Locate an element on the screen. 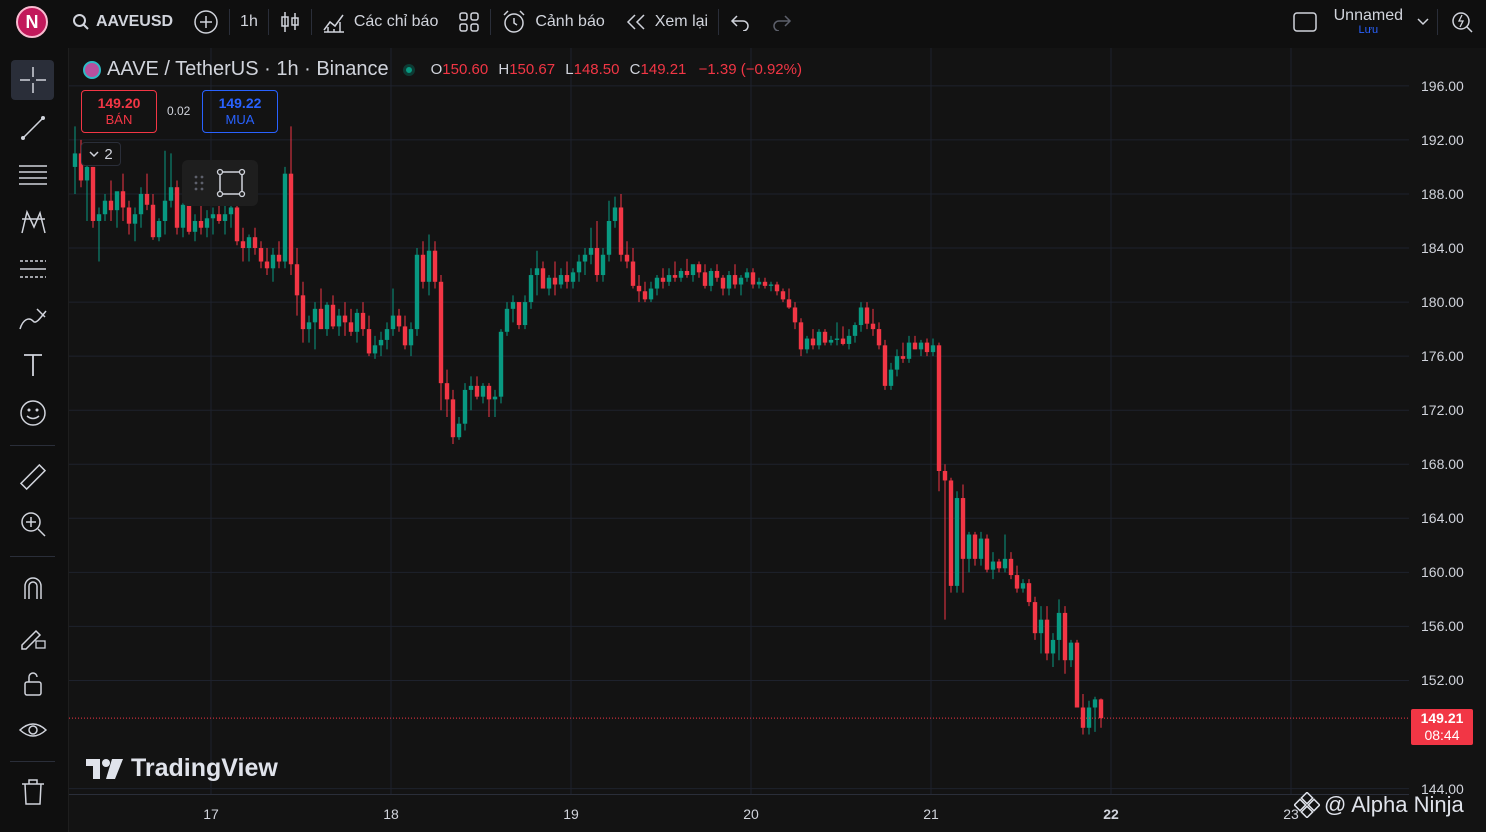 The height and width of the screenshot is (832, 1486). market-open-icon is located at coordinates (408, 69).